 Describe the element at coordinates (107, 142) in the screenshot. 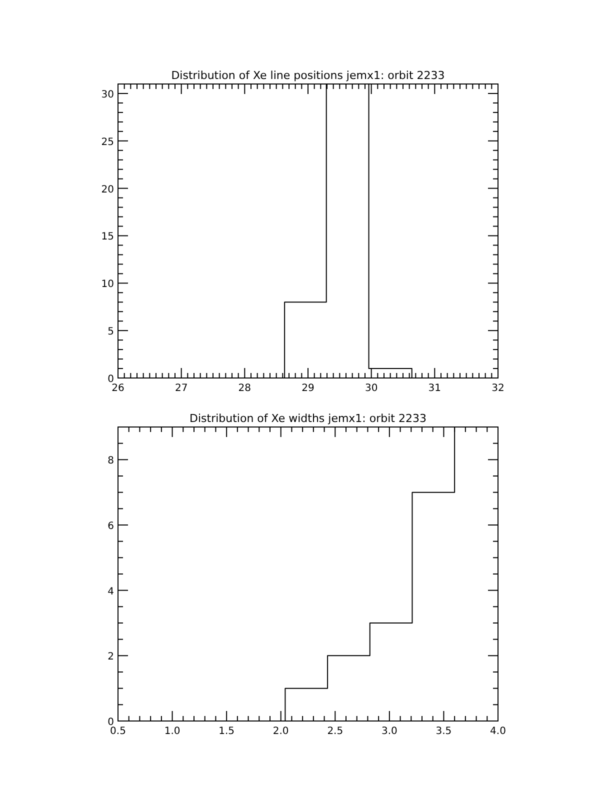

I see `y-tick-label: 25` at that location.